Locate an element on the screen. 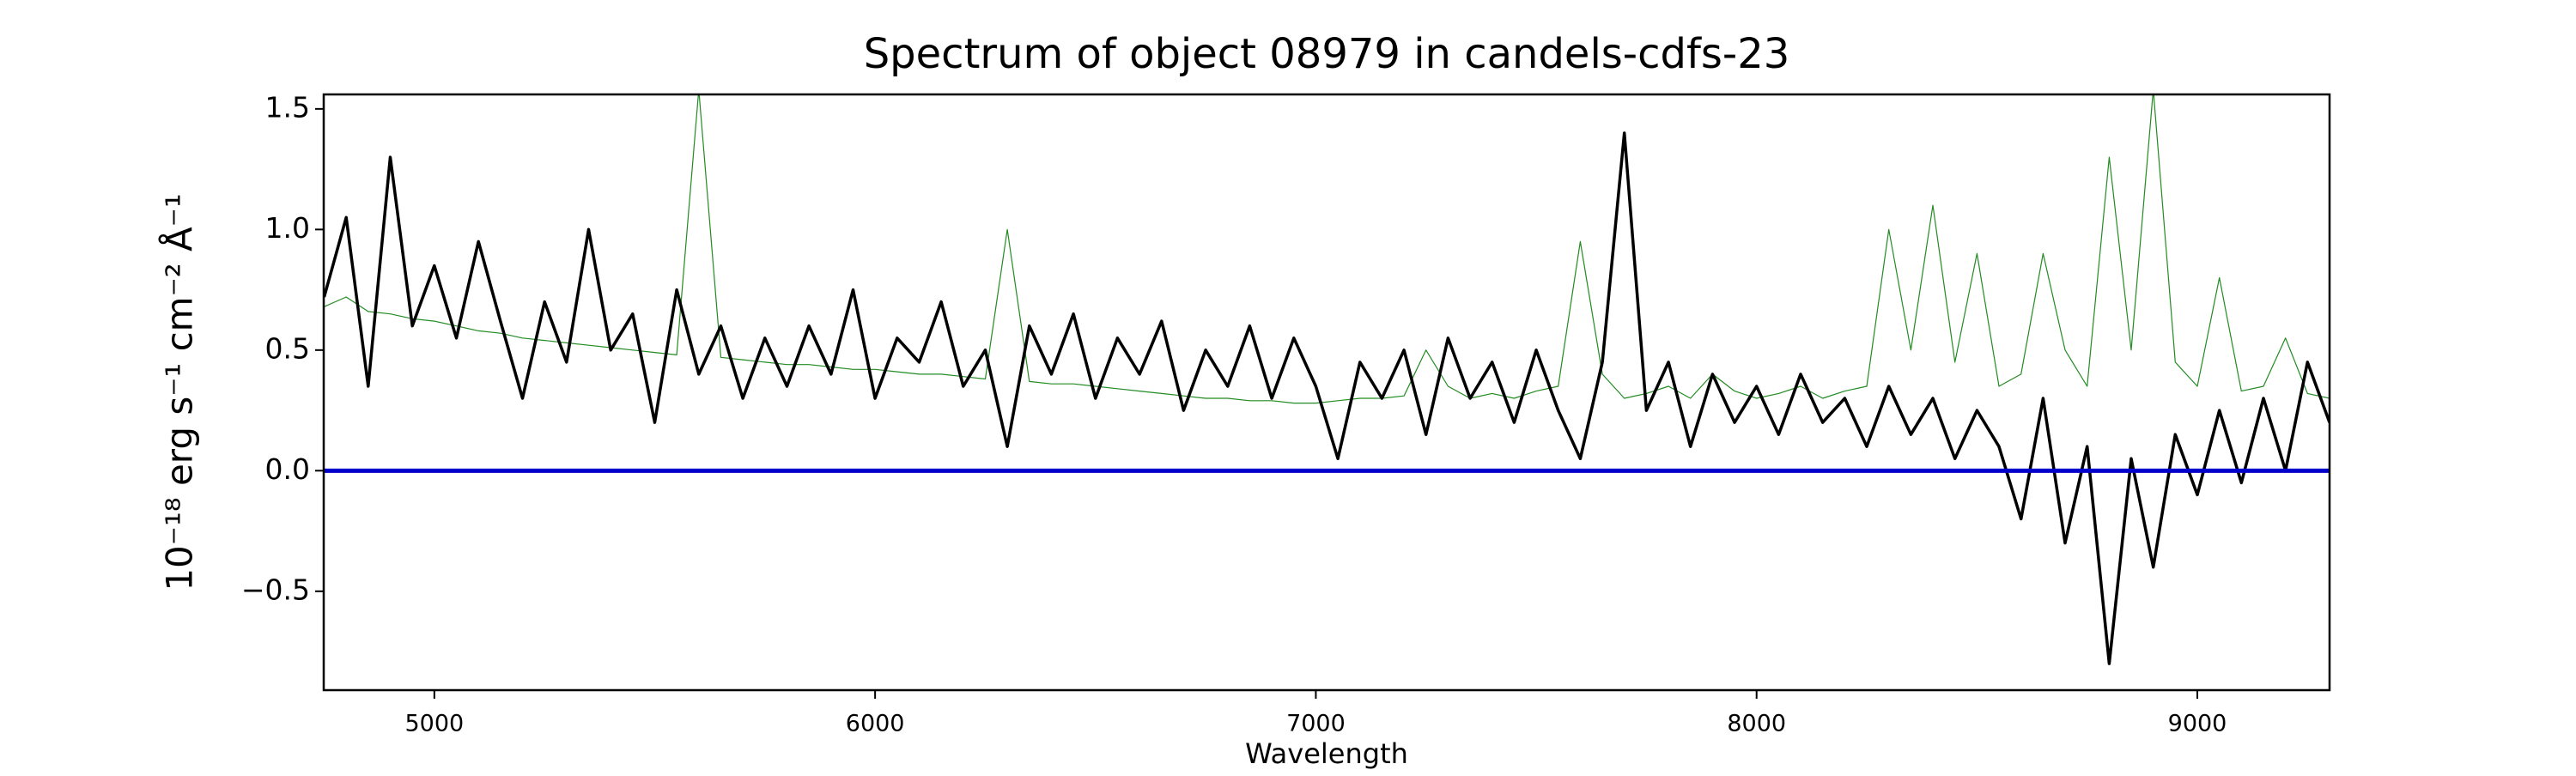 The image size is (2576, 776). x-tick-label: 9000 is located at coordinates (2197, 724).